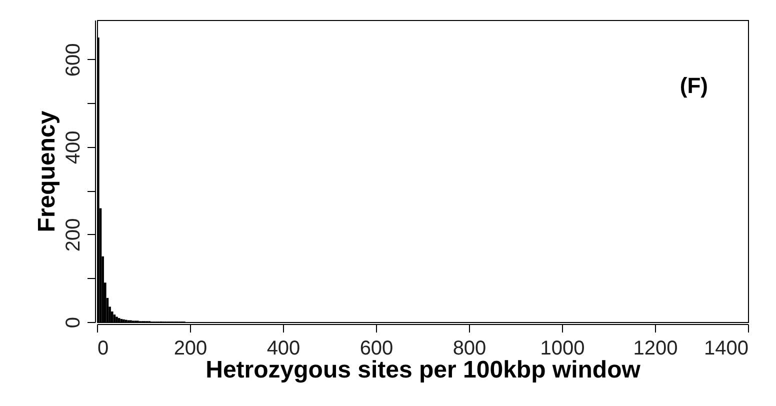  What do you see at coordinates (47, 171) in the screenshot?
I see `y-axis-title: Frequency` at bounding box center [47, 171].